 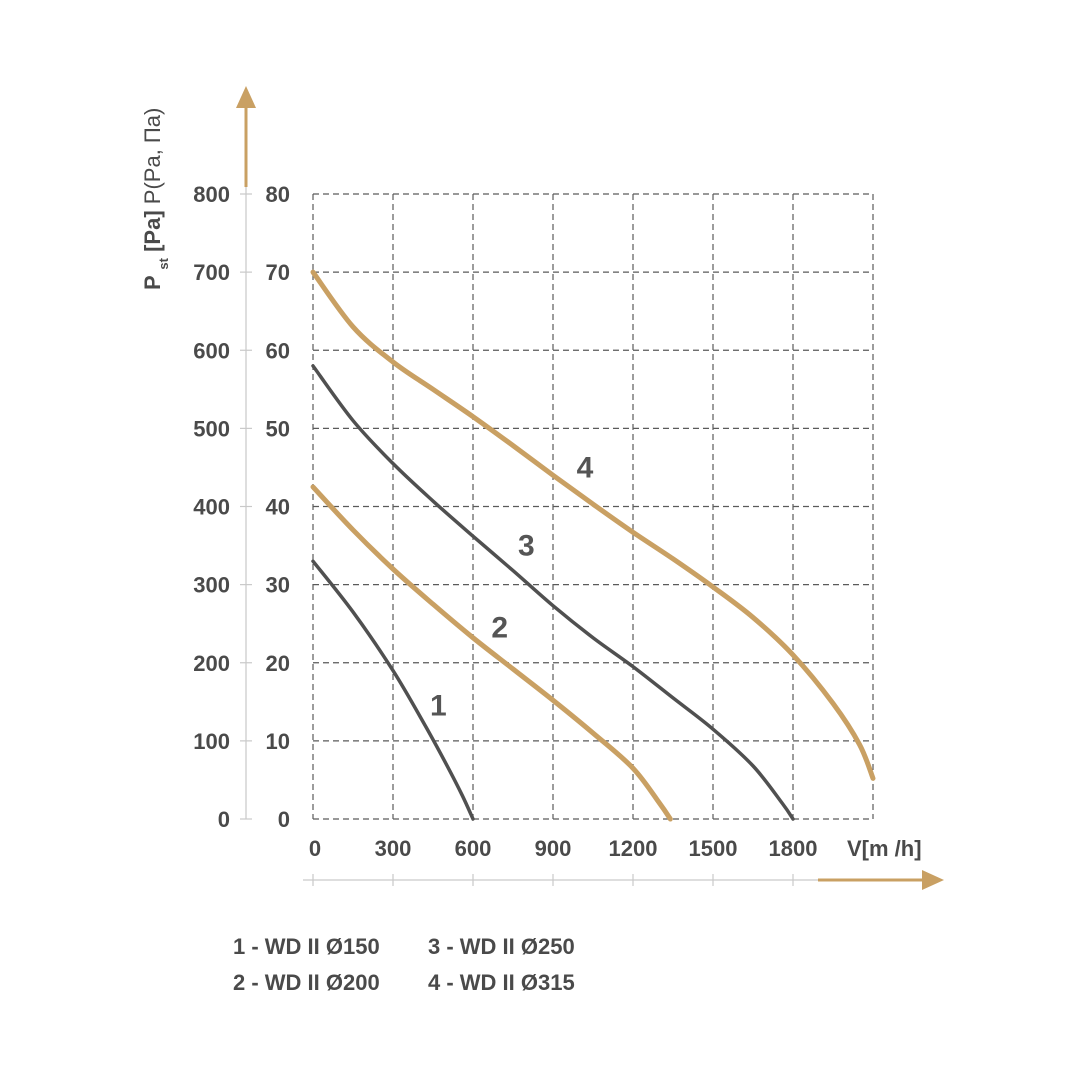 What do you see at coordinates (163, 263) in the screenshot?
I see `y-axis-title-sub: st` at bounding box center [163, 263].